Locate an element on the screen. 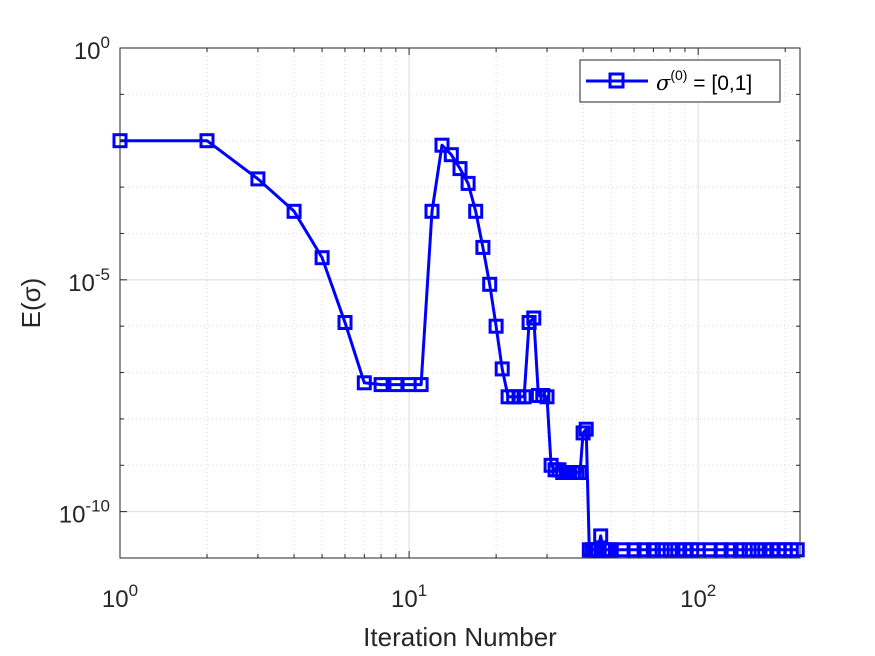  y-tick-label: 10⁻¹⁰ is located at coordinates (84, 513).